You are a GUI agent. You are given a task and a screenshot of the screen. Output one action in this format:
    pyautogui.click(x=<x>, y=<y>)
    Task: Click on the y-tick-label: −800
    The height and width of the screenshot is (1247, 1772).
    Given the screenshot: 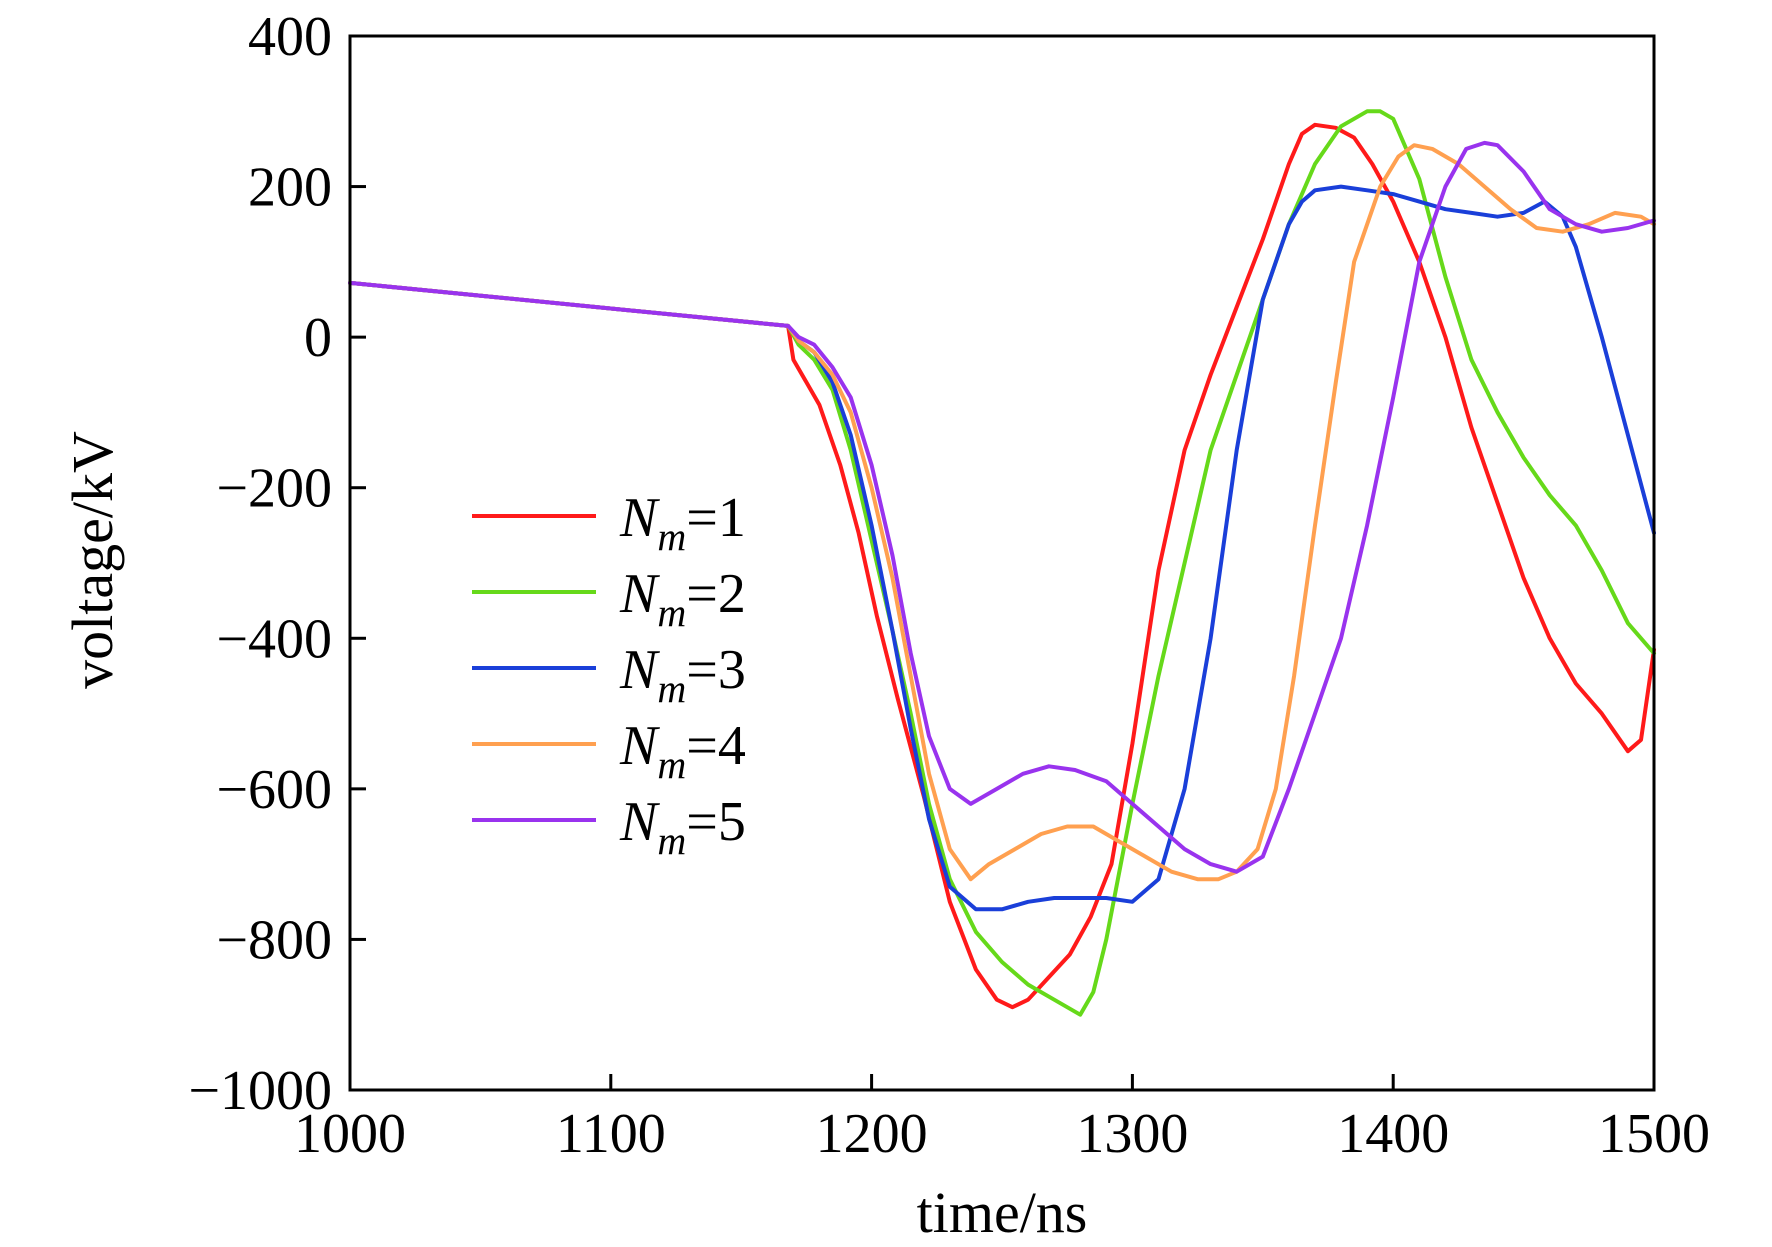 What is the action you would take?
    pyautogui.click(x=274, y=940)
    